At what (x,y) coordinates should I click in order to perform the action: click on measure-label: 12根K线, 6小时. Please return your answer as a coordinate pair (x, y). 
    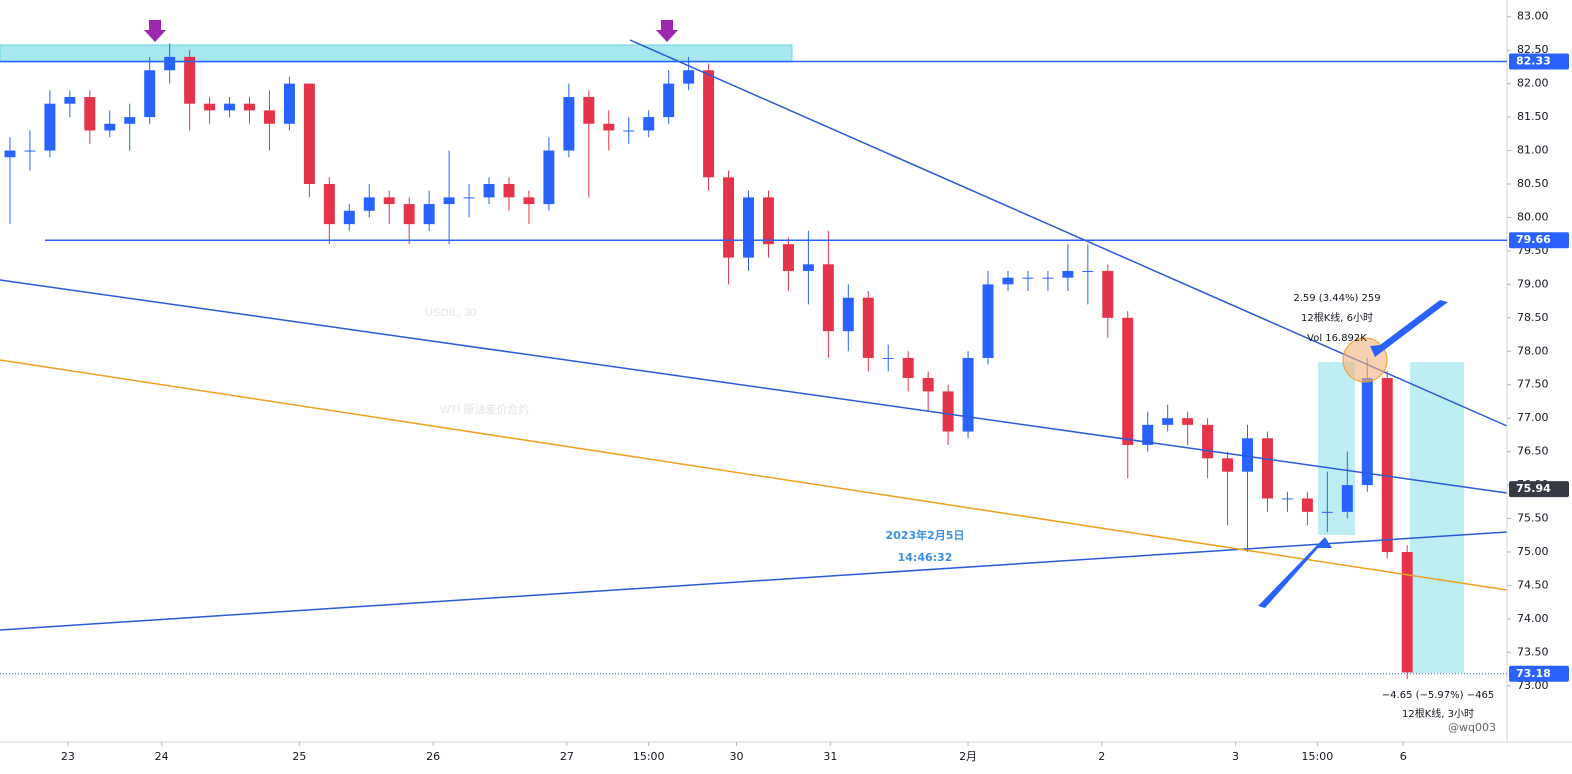
    Looking at the image, I should click on (1337, 317).